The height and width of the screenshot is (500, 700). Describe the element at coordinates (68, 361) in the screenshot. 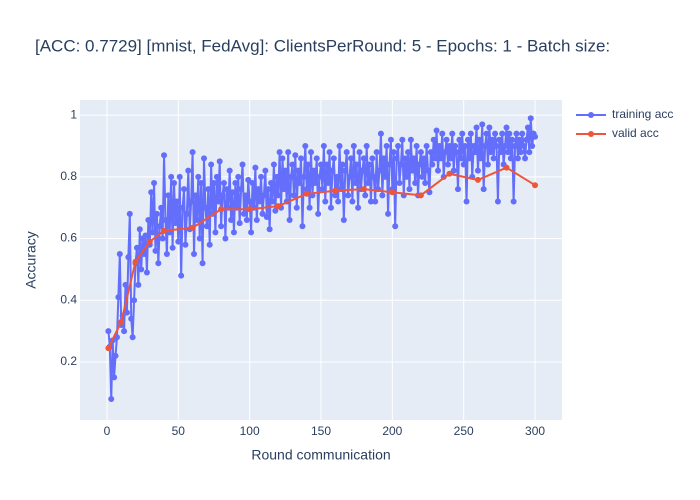

I see `y-tick-label: 0.2` at that location.